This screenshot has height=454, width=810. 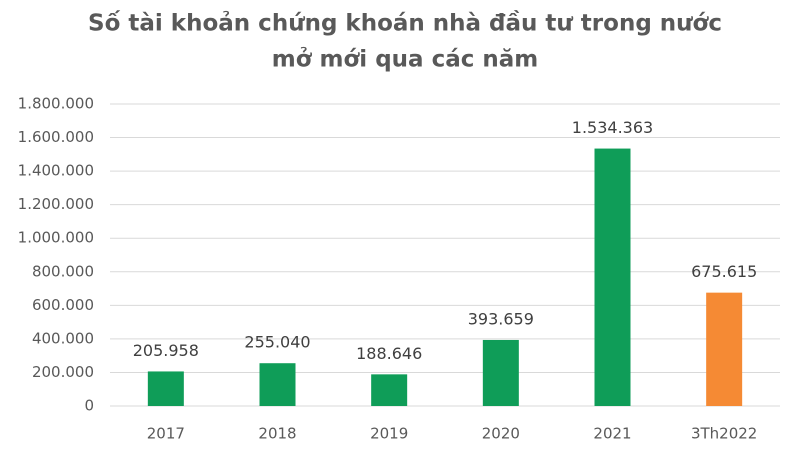 I want to click on x-tick-label: 2017, so click(x=166, y=434).